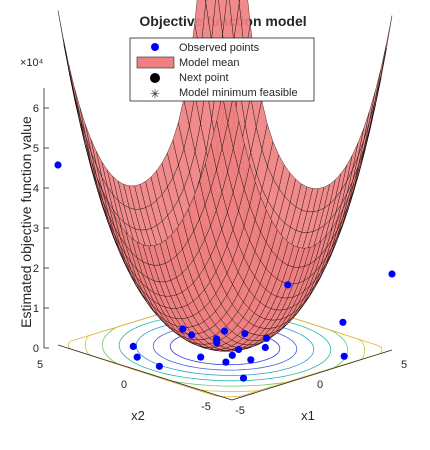 This screenshot has height=450, width=430. I want to click on z-tick-label: 6, so click(36, 109).